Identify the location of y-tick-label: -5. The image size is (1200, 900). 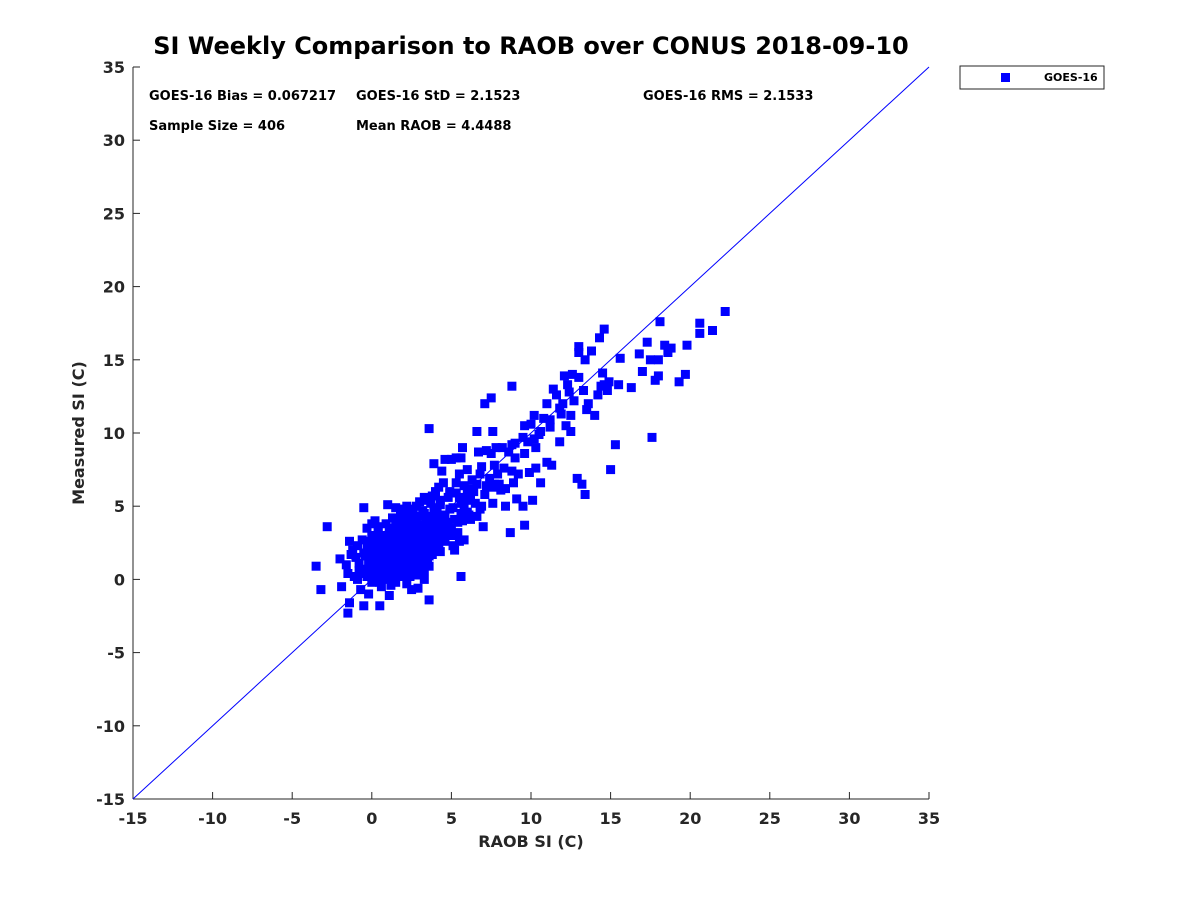
(116, 653).